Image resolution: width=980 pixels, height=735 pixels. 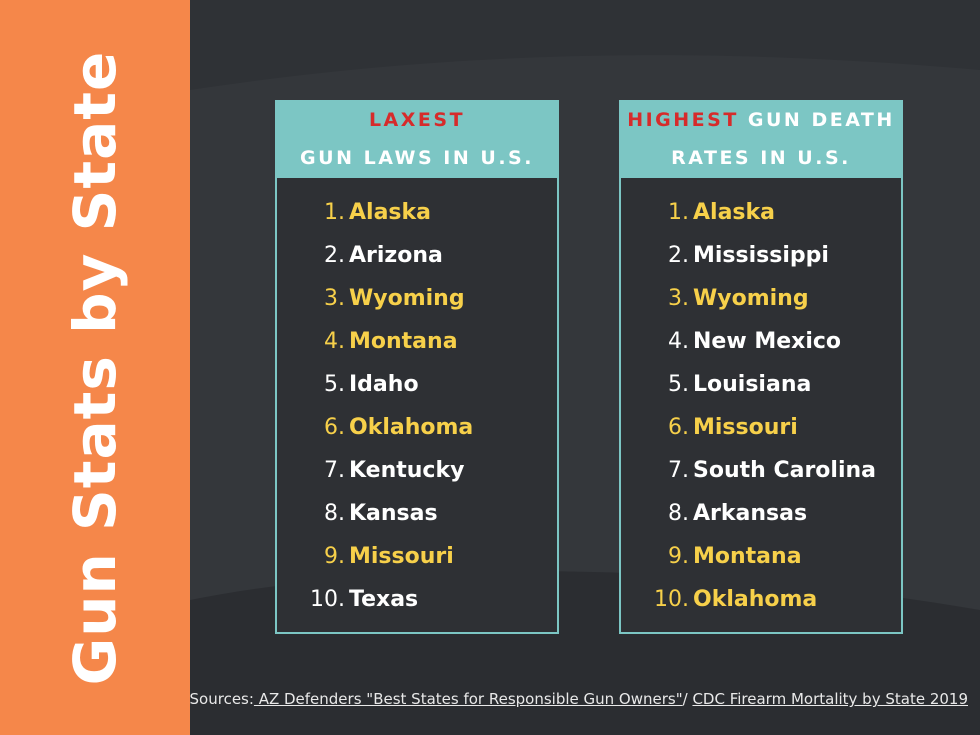 I want to click on laxest-list-item: 10. Texas, so click(x=417, y=600).